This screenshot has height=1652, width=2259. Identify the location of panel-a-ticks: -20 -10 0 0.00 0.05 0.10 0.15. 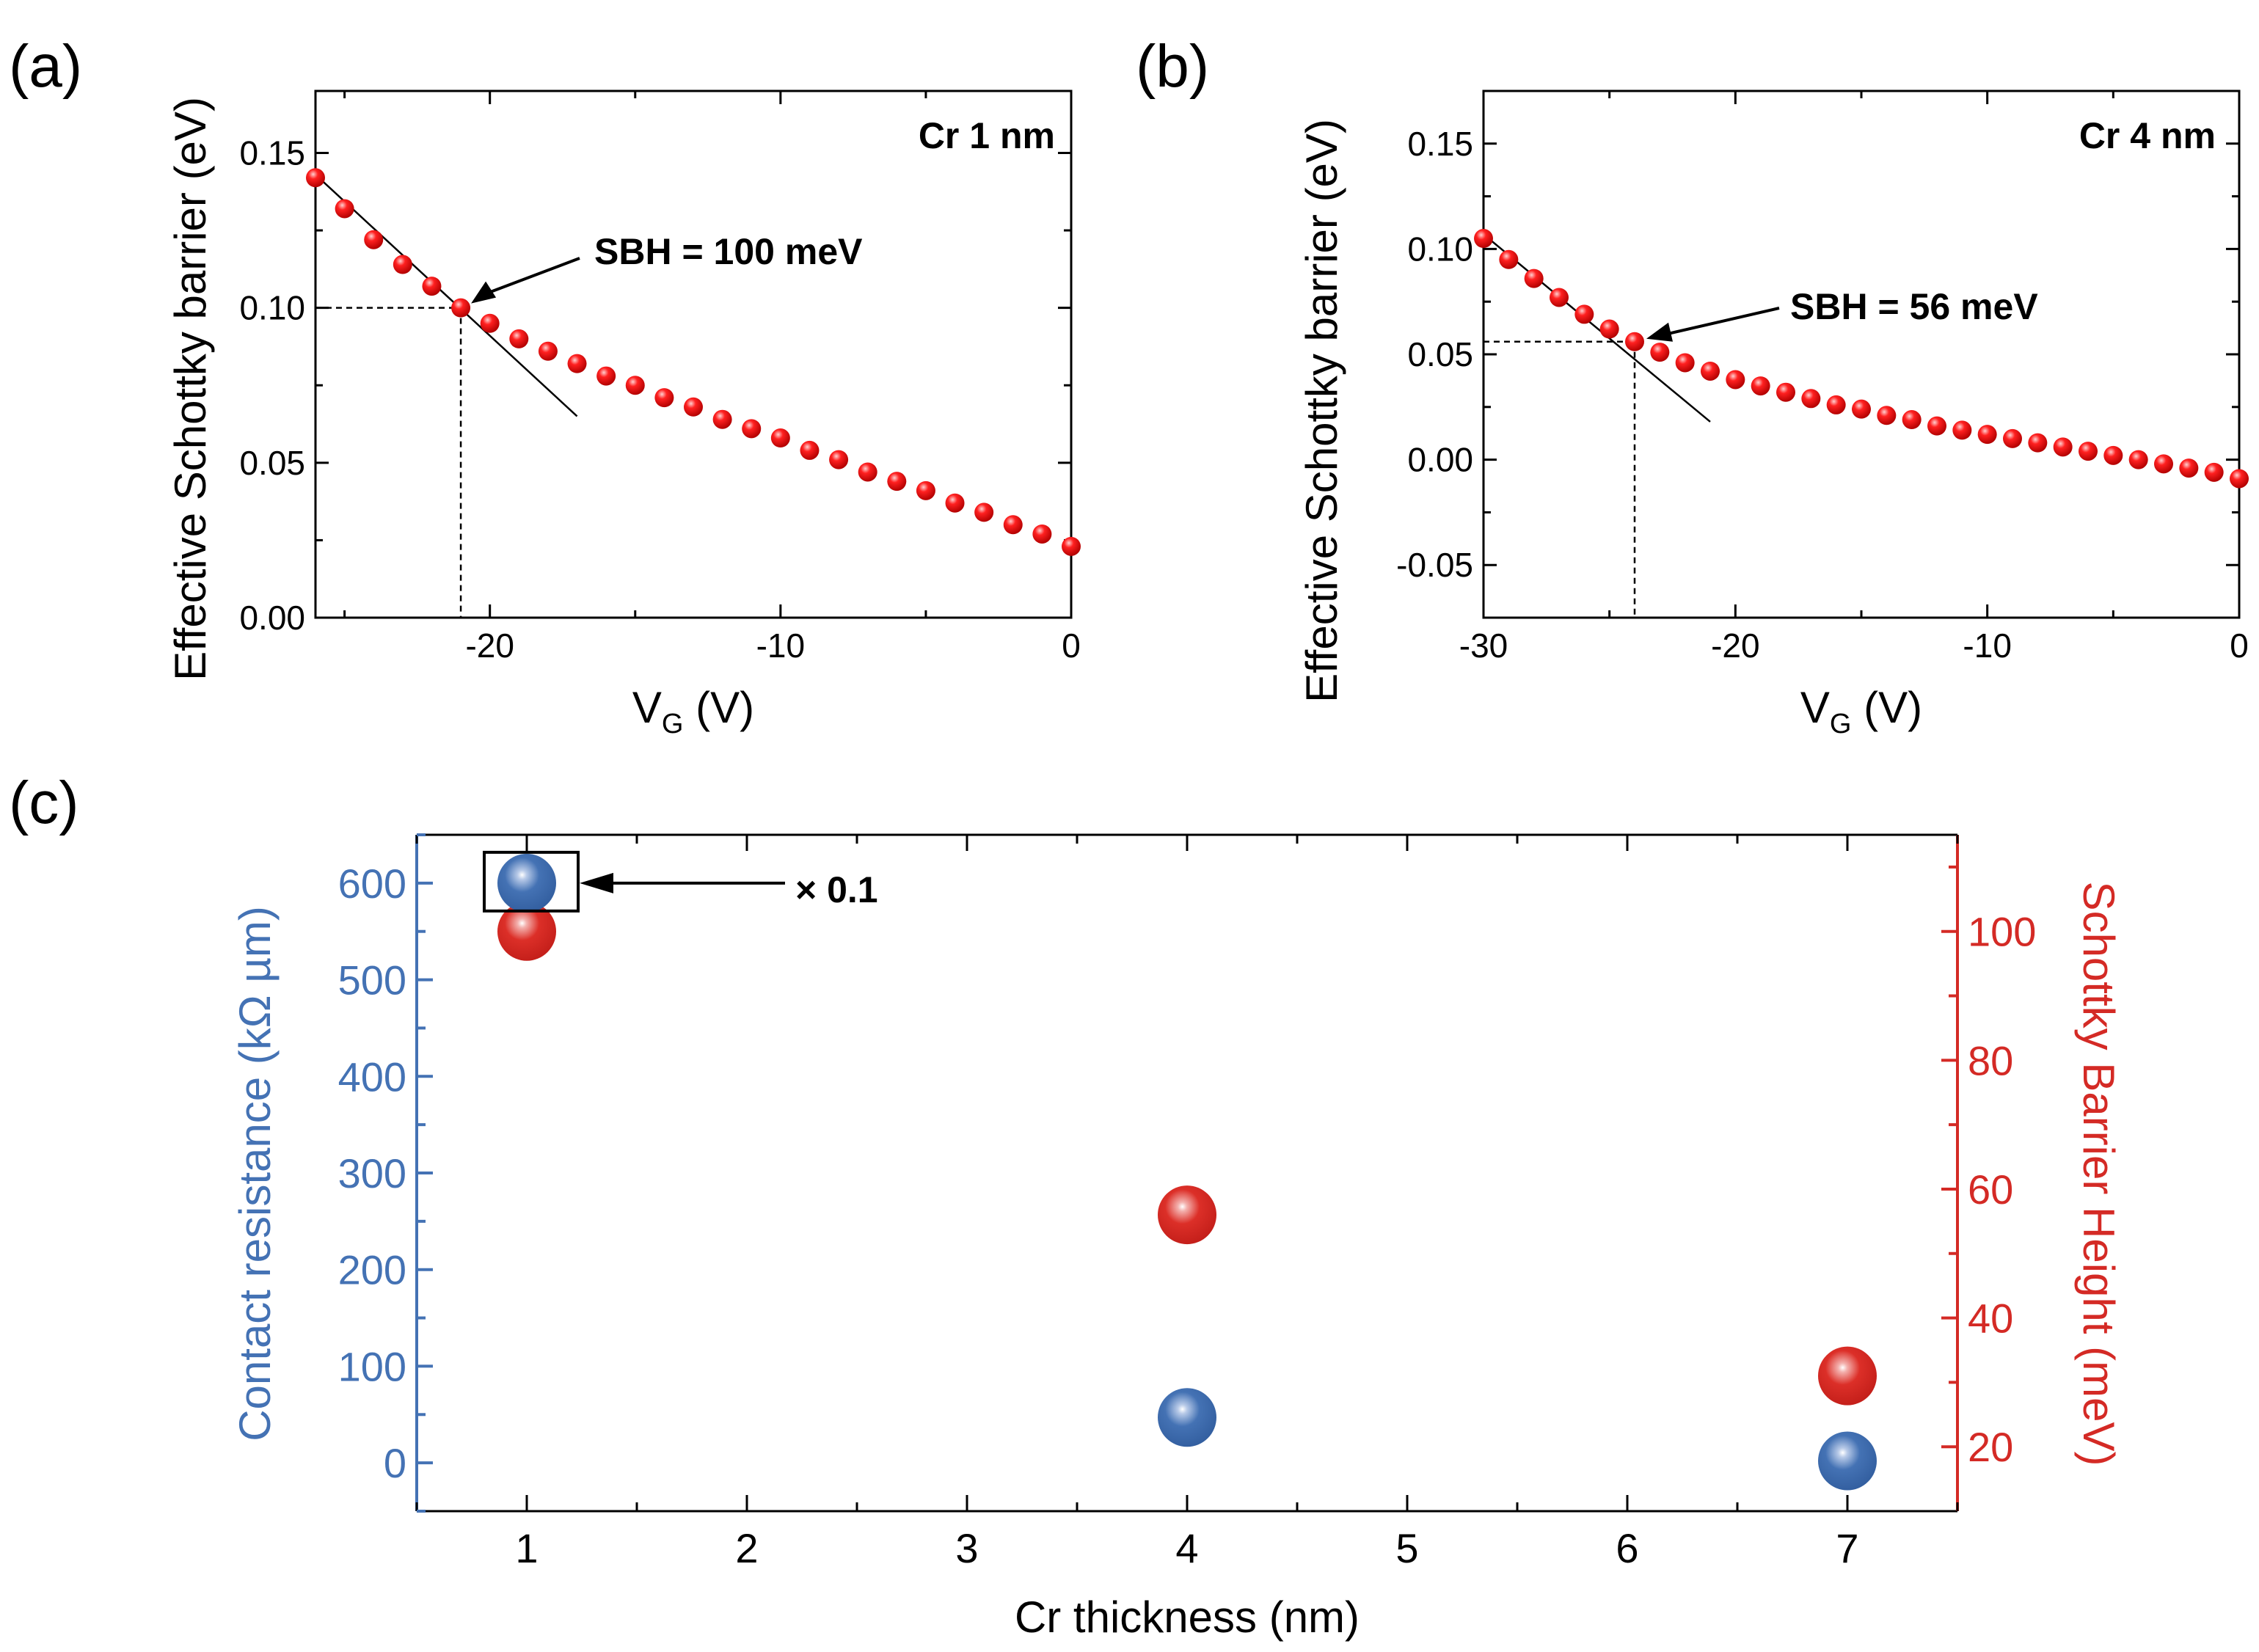
(660, 378).